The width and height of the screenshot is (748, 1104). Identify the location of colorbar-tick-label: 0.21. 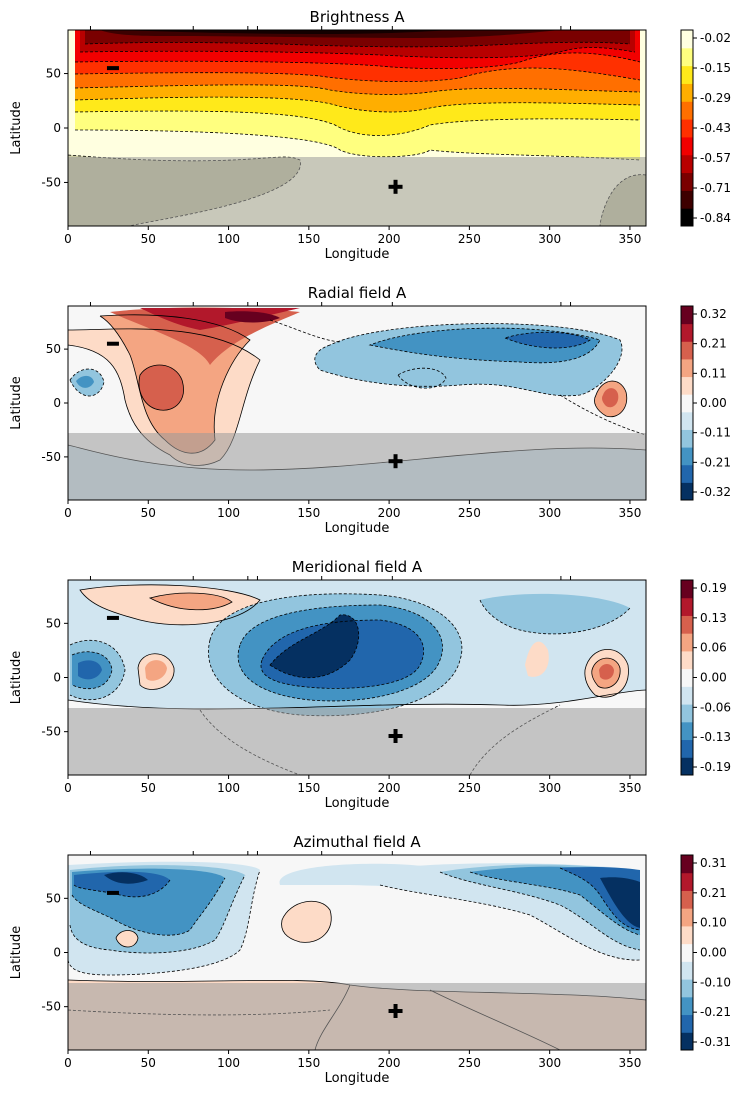
(713, 344).